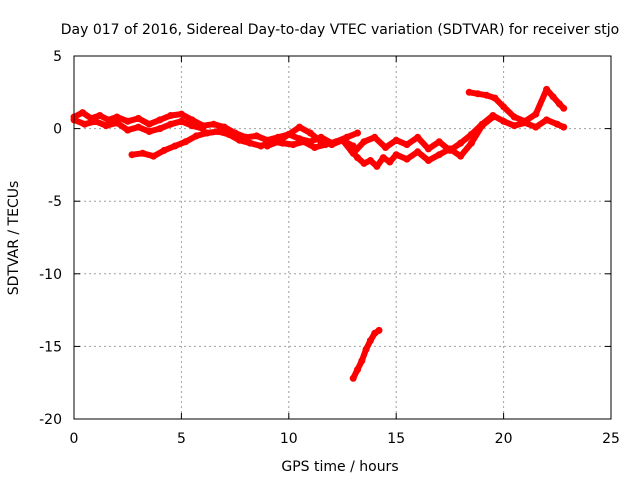  Describe the element at coordinates (74, 439) in the screenshot. I see `x-tick-label: 0` at that location.